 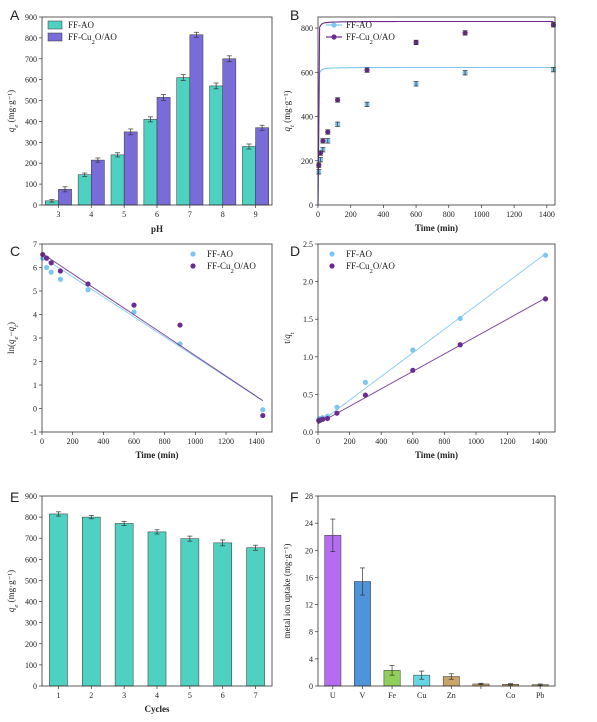 I want to click on panel-a-ytick-label: 800, so click(x=31, y=38).